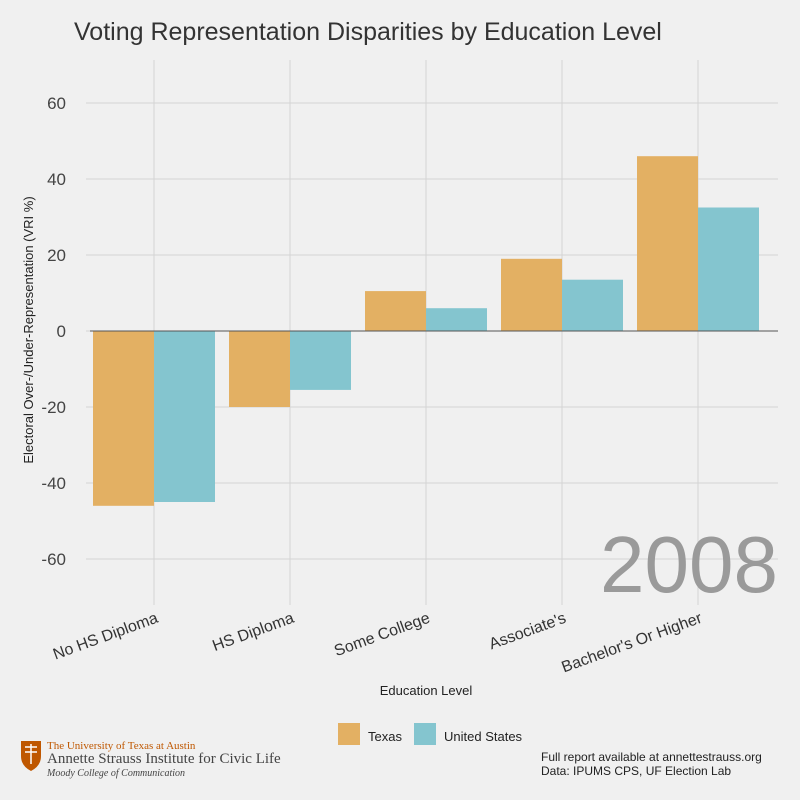  What do you see at coordinates (385, 736) in the screenshot?
I see `legend-label: Texas` at bounding box center [385, 736].